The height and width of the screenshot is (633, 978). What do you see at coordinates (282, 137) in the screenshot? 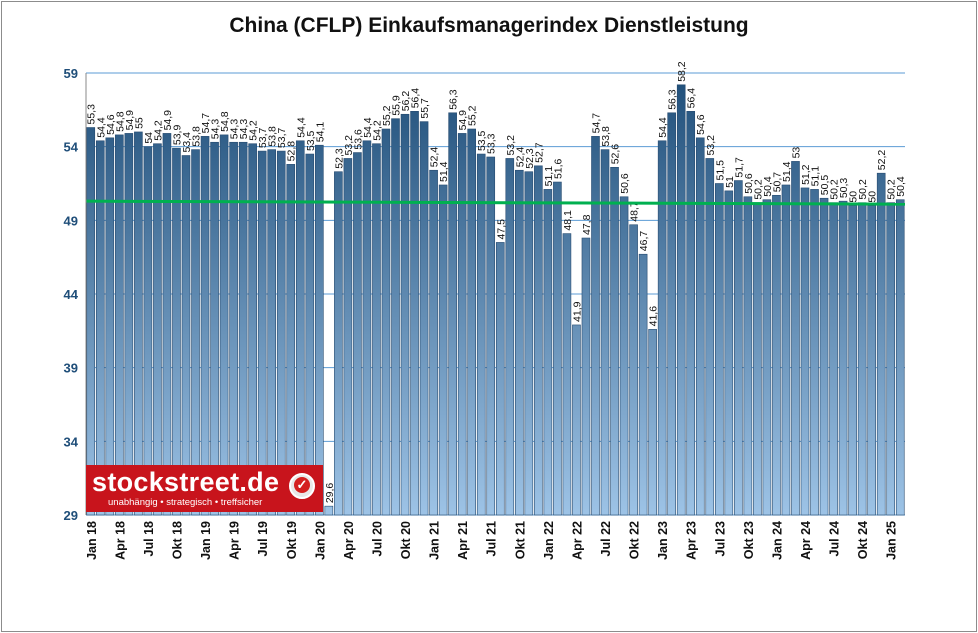
I see `data-label: 53,7` at bounding box center [282, 137].